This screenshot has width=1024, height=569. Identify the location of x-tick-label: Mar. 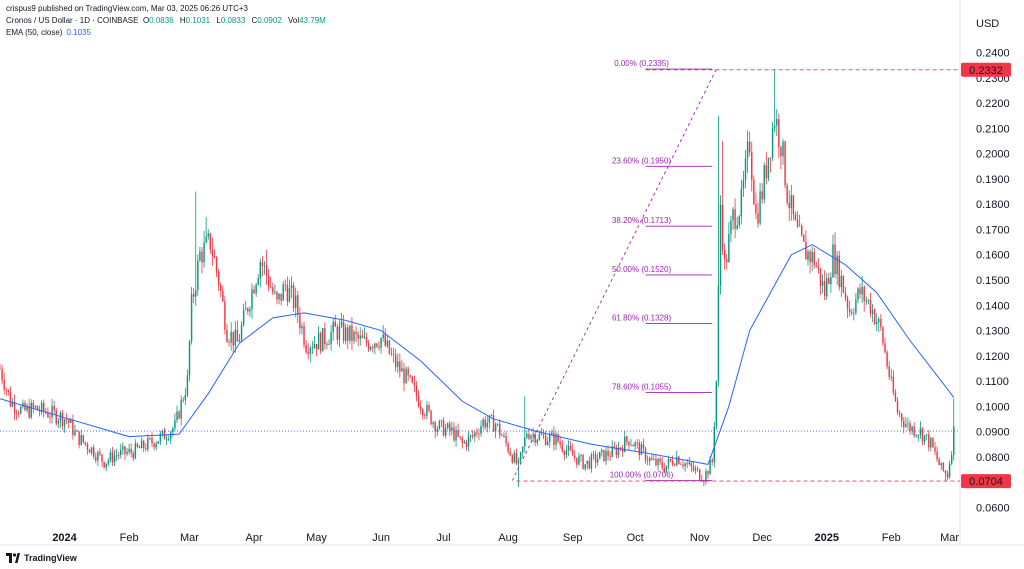
(189, 538).